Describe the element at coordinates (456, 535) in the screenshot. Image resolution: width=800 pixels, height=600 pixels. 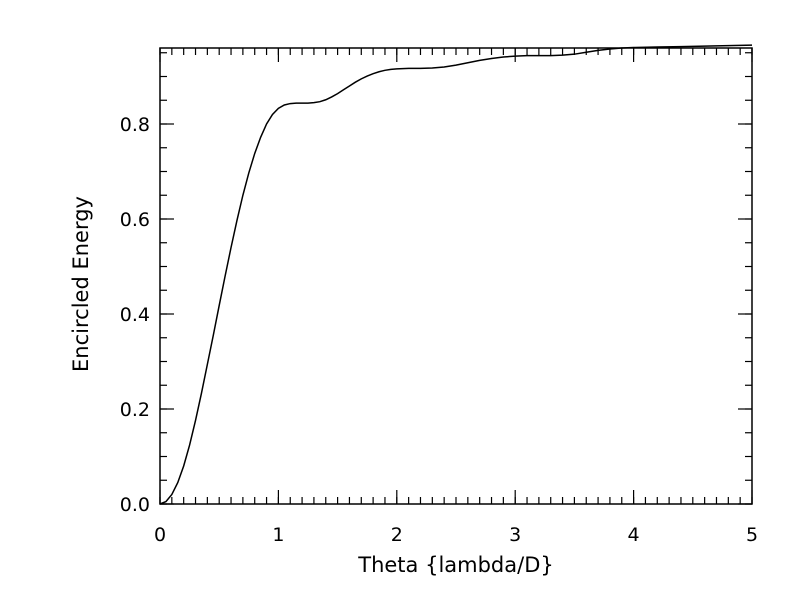
I see `x-tick-labels: 0 1 2 3 4 5` at that location.